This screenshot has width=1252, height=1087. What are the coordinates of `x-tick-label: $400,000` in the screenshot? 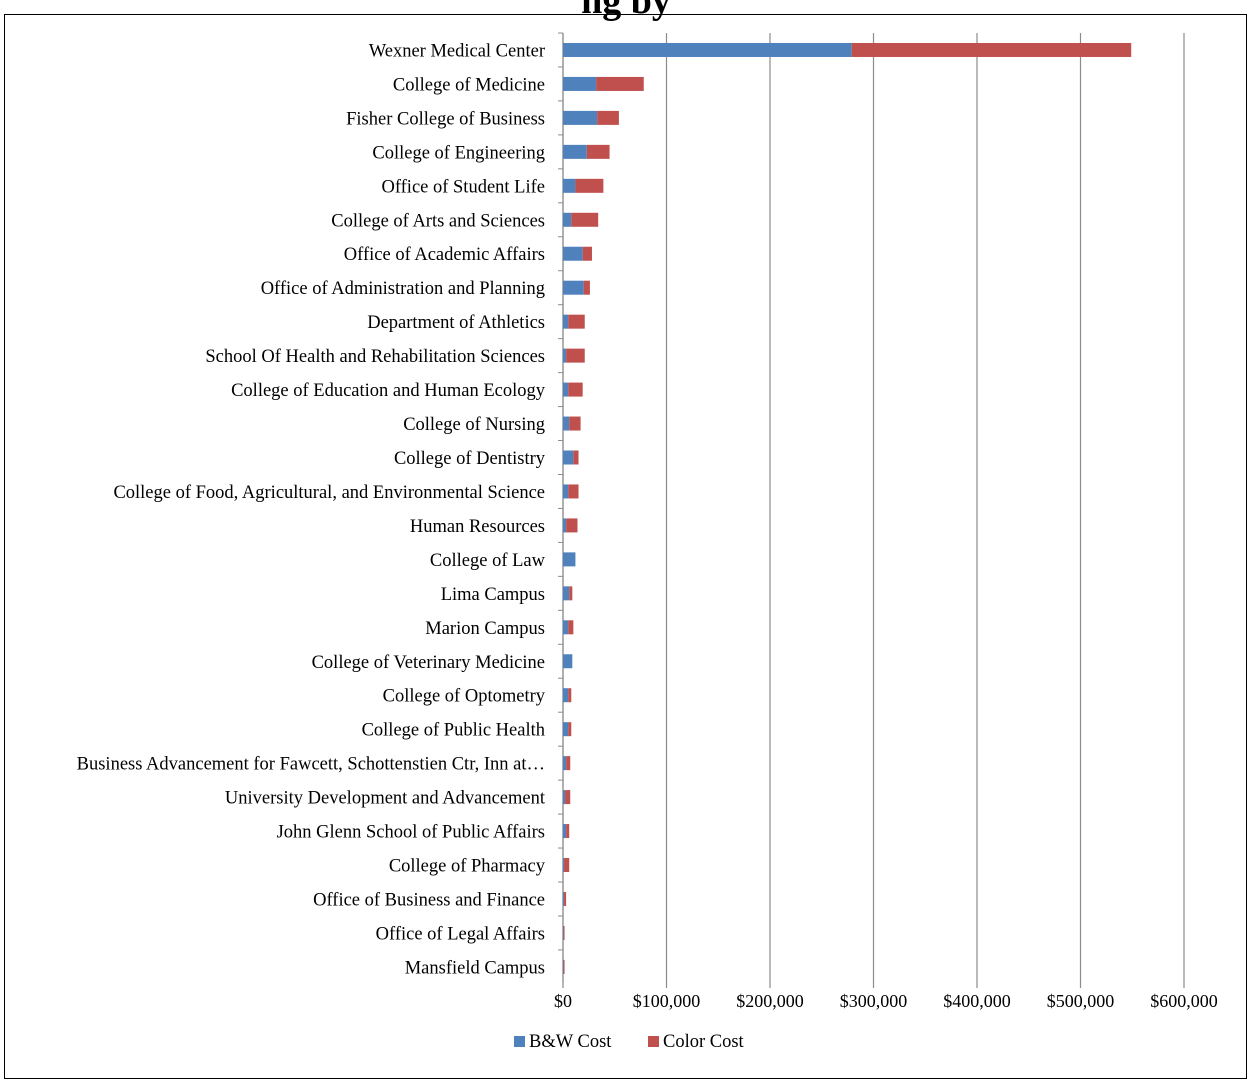 It's located at (977, 1001).